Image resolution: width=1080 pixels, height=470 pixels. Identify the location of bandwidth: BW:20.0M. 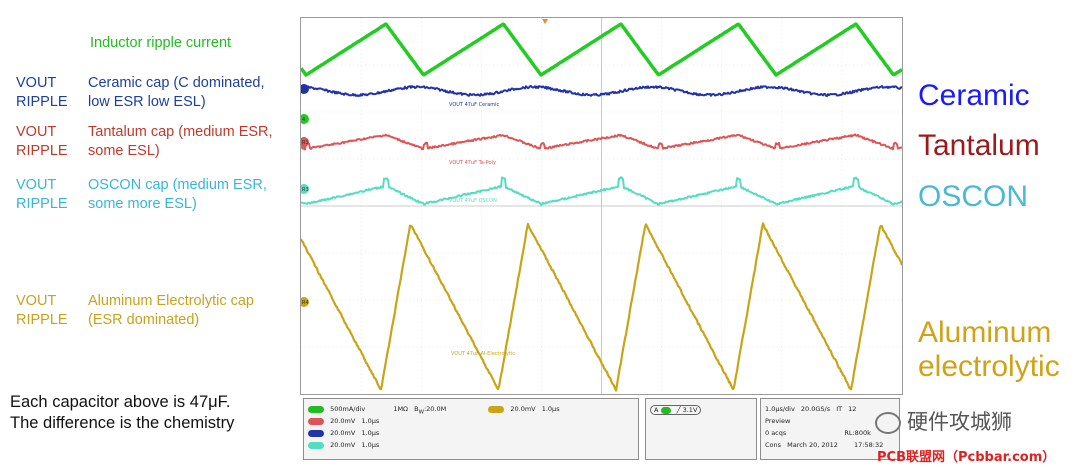
(430, 410).